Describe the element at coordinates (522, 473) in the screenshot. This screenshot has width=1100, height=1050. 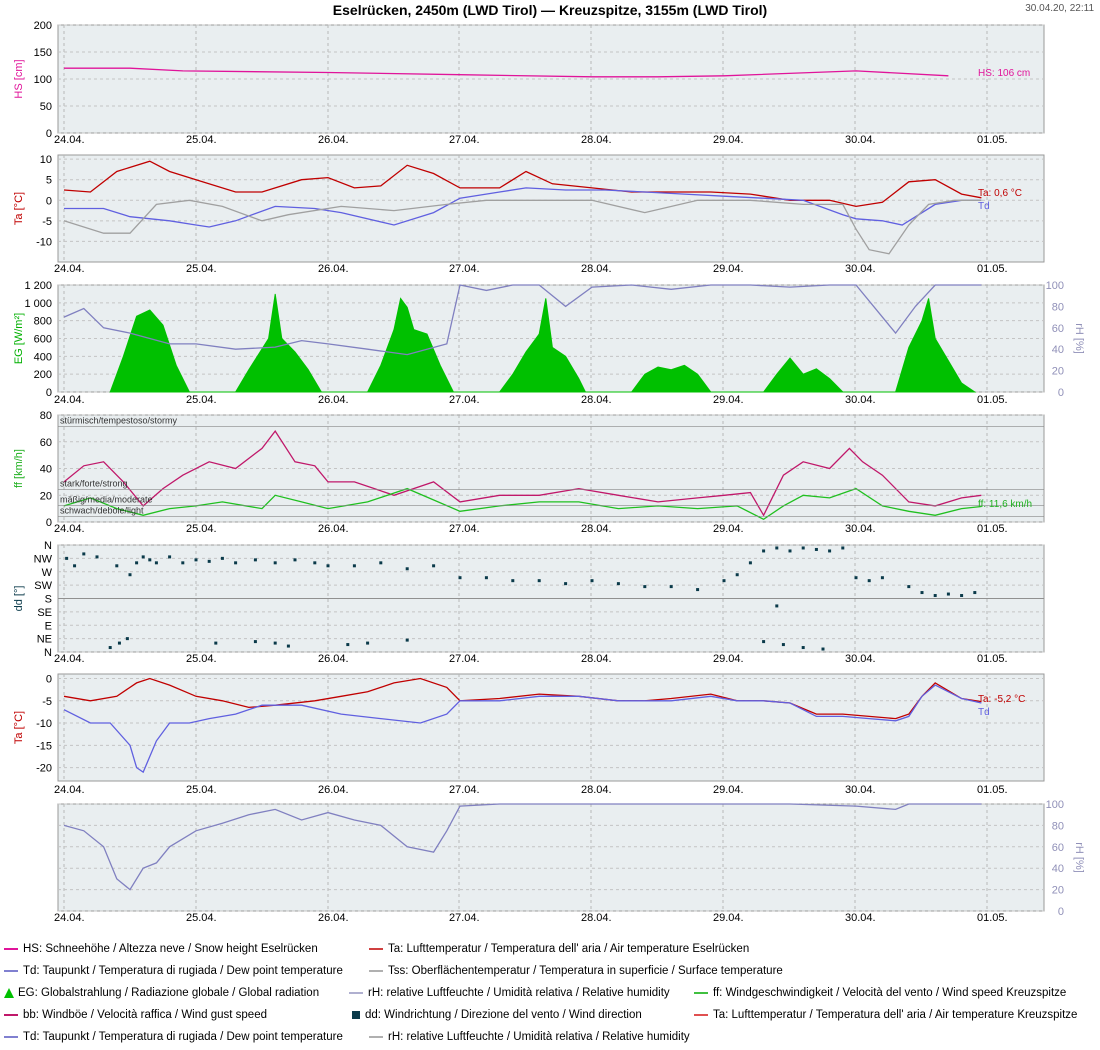
I see `bb-line-series` at that location.